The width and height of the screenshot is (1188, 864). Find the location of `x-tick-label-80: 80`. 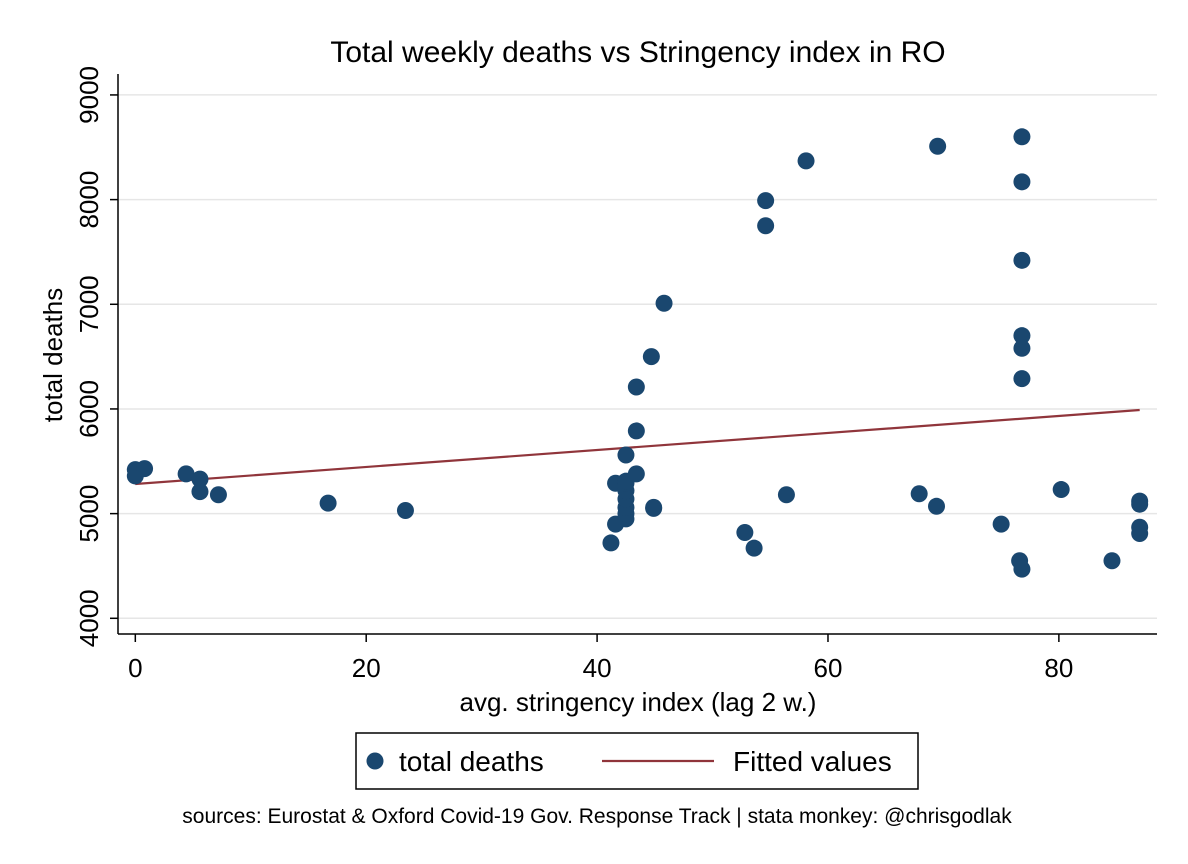

x-tick-label-80: 80 is located at coordinates (1058, 668).